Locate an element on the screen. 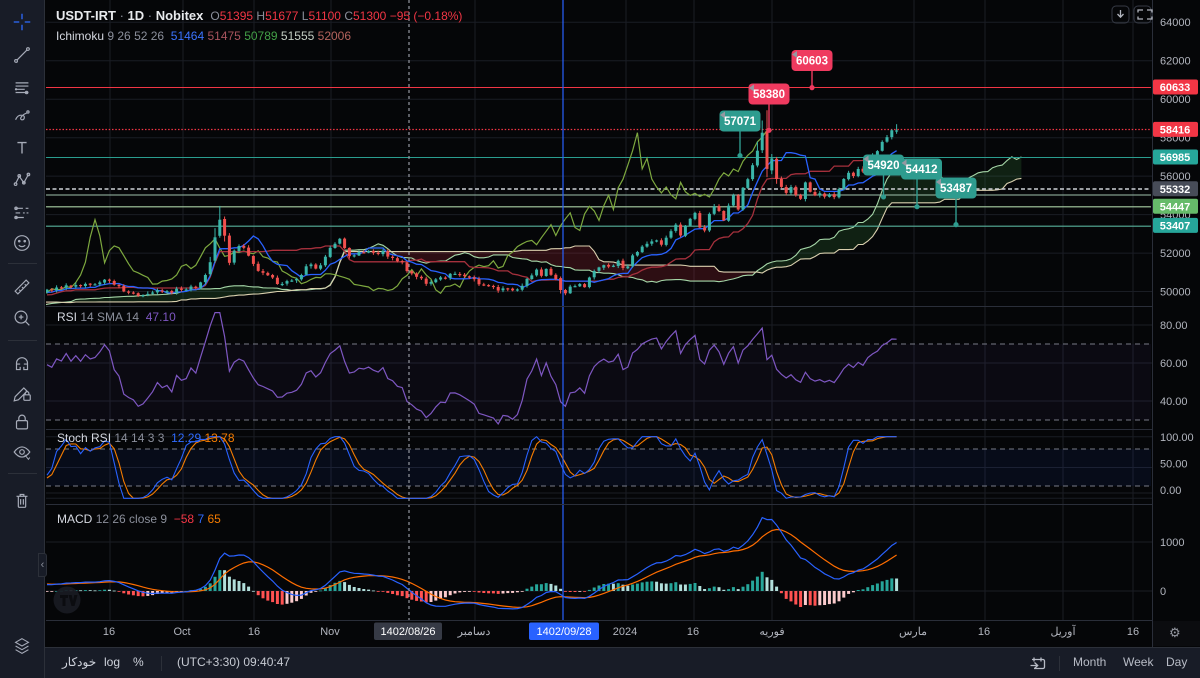  svg-text: فوريه is located at coordinates (771, 632).